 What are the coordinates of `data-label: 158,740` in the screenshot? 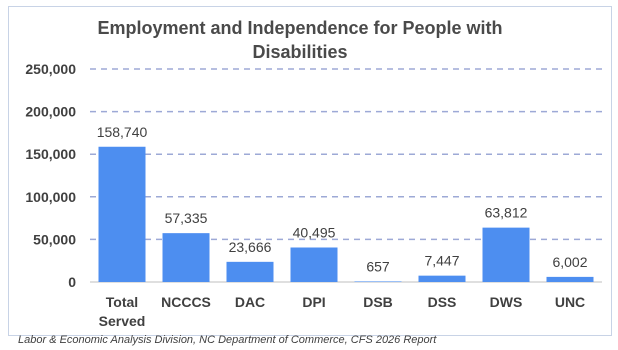 It's located at (122, 132).